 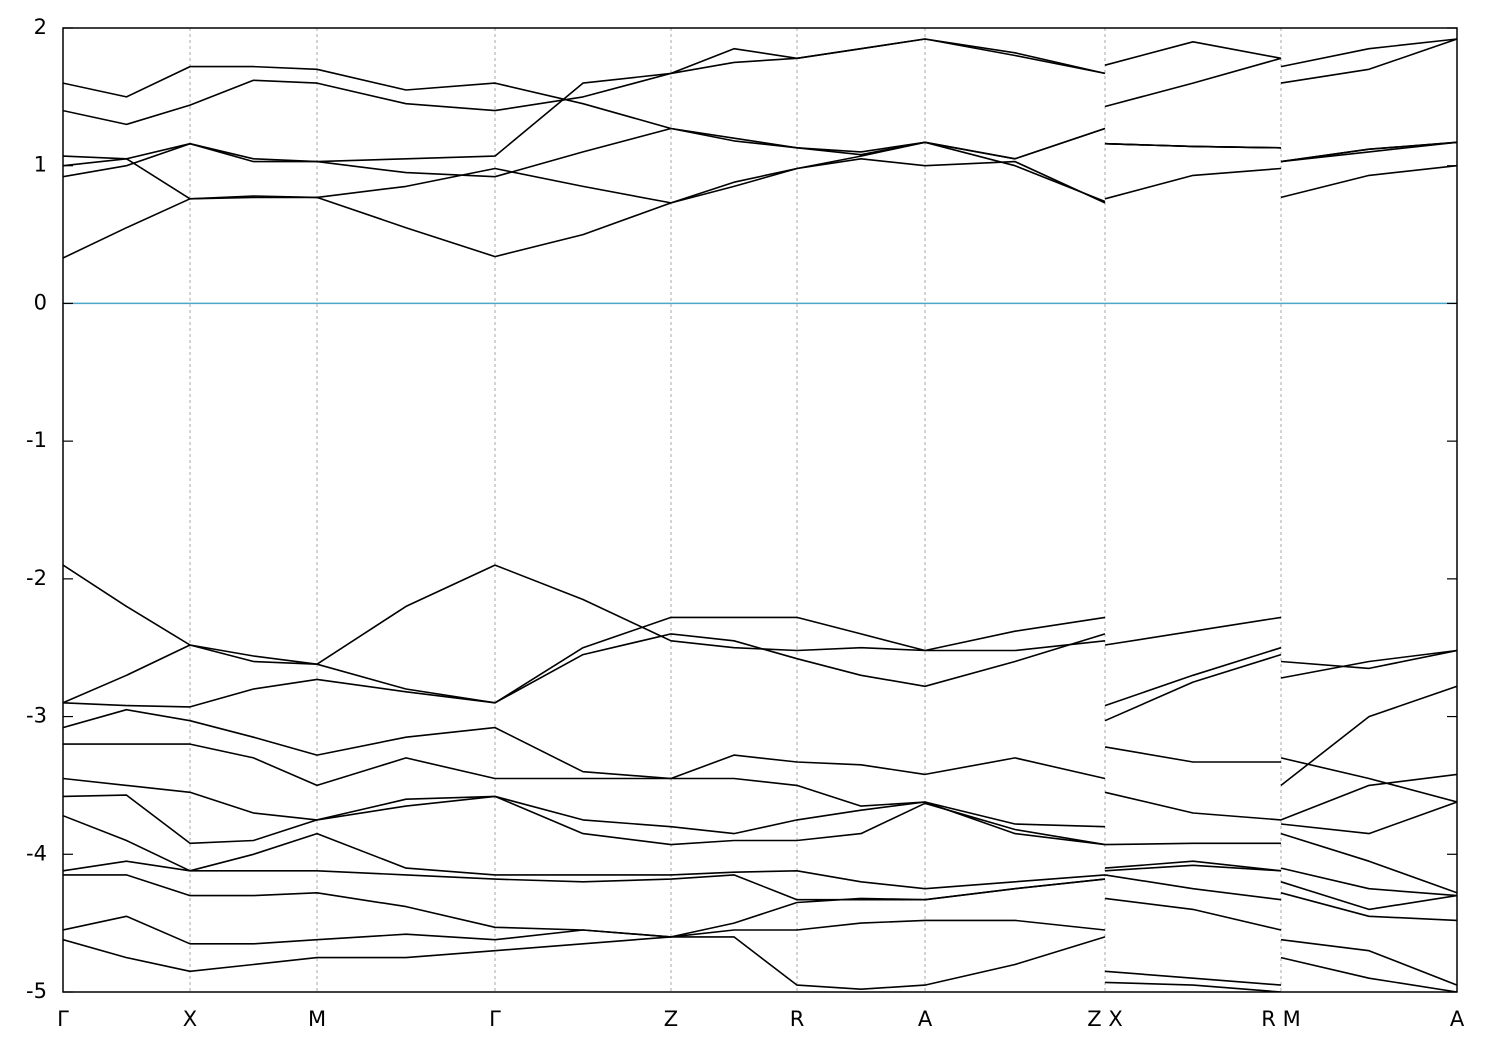 I want to click on x-tick-label: X, so click(x=190, y=1019).